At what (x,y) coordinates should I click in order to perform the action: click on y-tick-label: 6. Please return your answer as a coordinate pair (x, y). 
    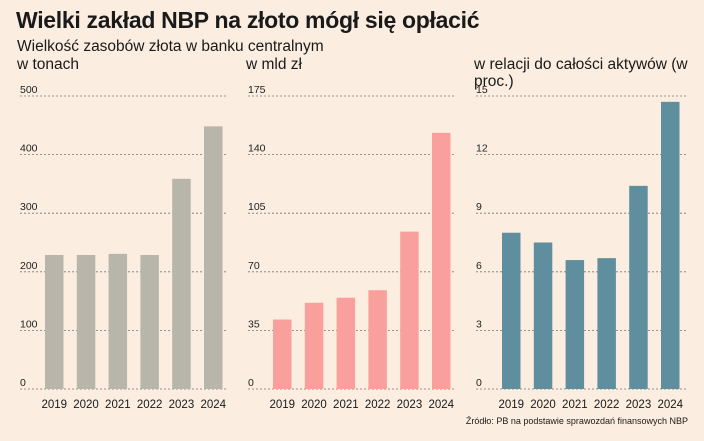
    Looking at the image, I should click on (479, 266).